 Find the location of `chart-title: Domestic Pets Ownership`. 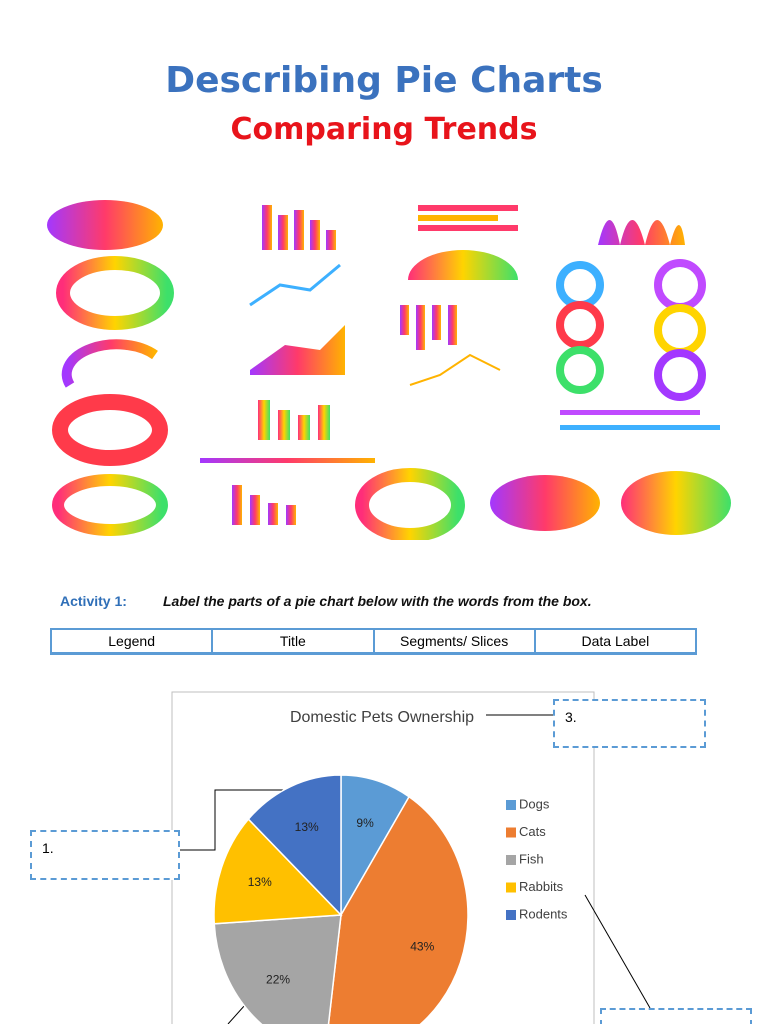

chart-title: Domestic Pets Ownership is located at coordinates (382, 717).